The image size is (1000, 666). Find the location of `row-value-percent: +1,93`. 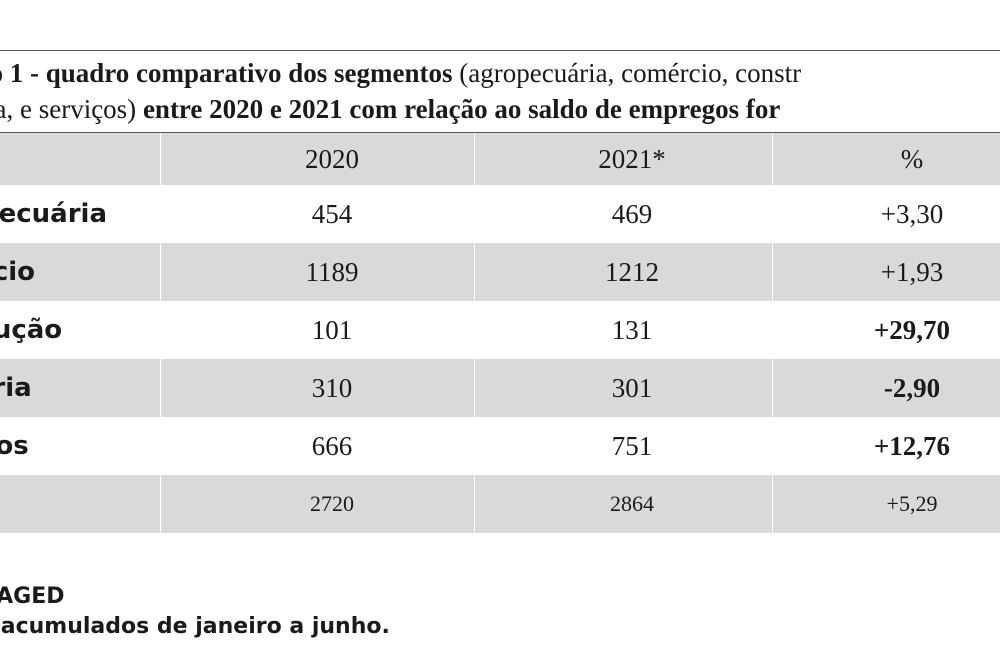

row-value-percent: +1,93 is located at coordinates (912, 271).